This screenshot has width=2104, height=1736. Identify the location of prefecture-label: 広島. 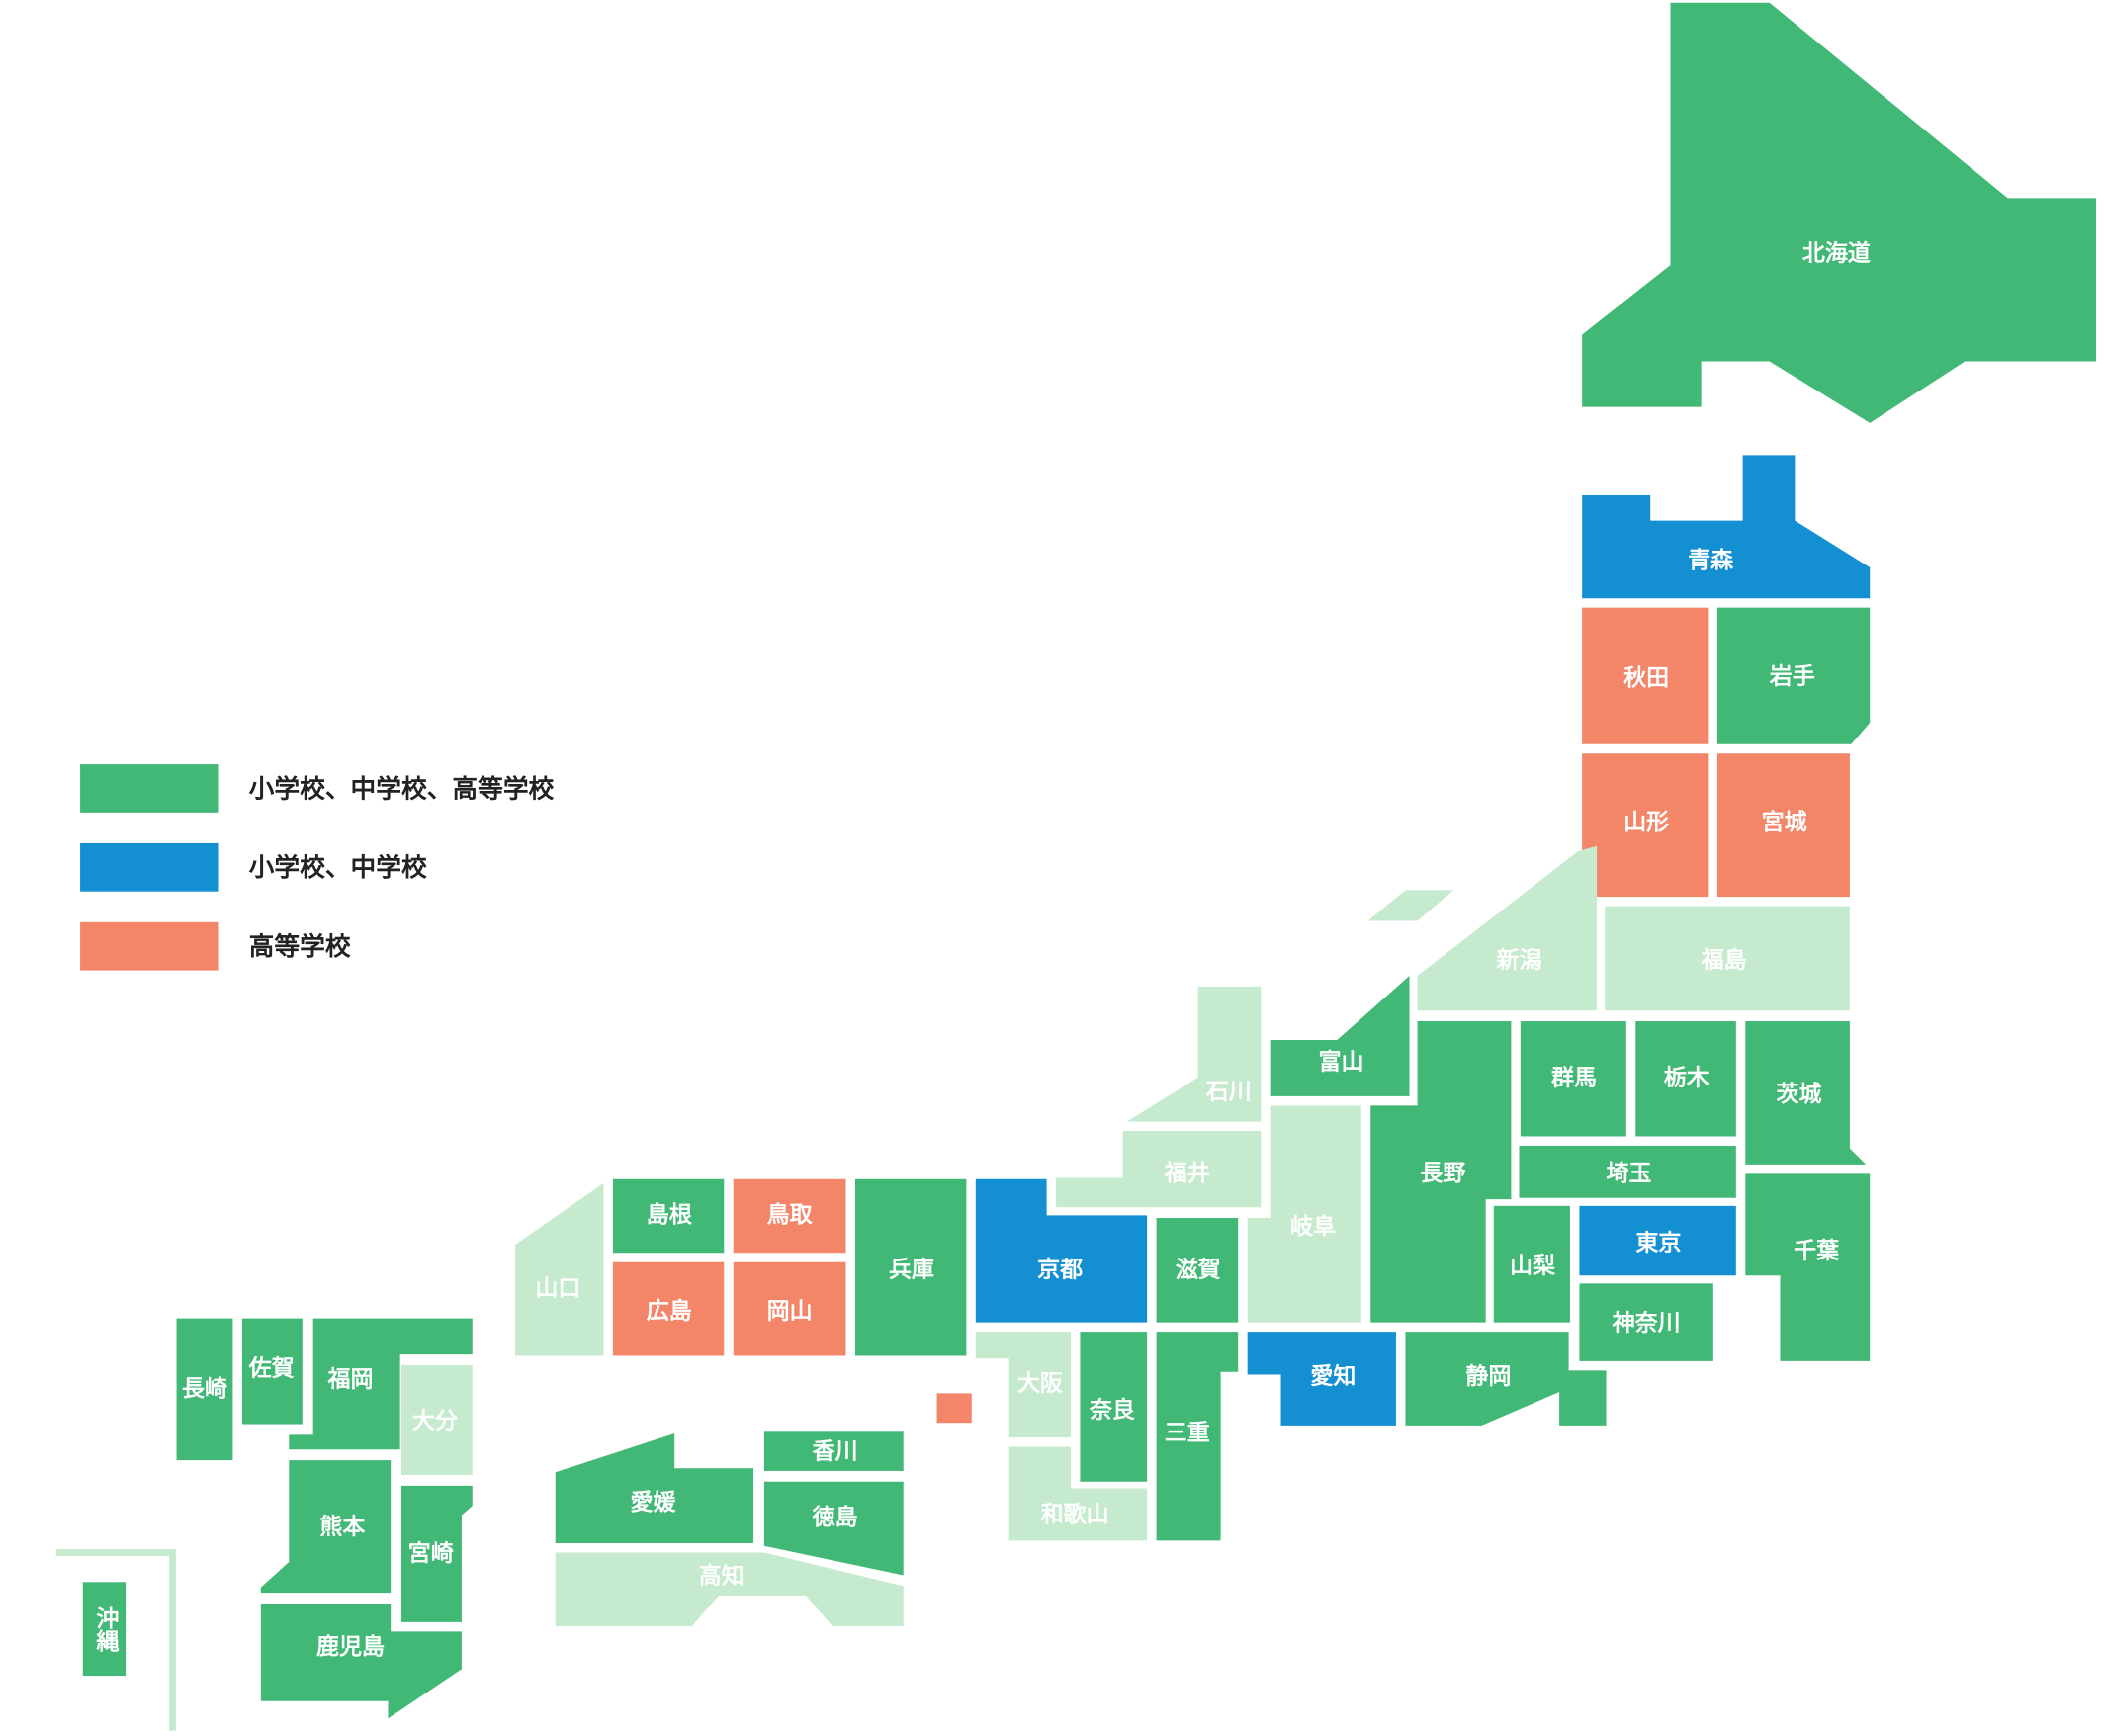
(669, 1310).